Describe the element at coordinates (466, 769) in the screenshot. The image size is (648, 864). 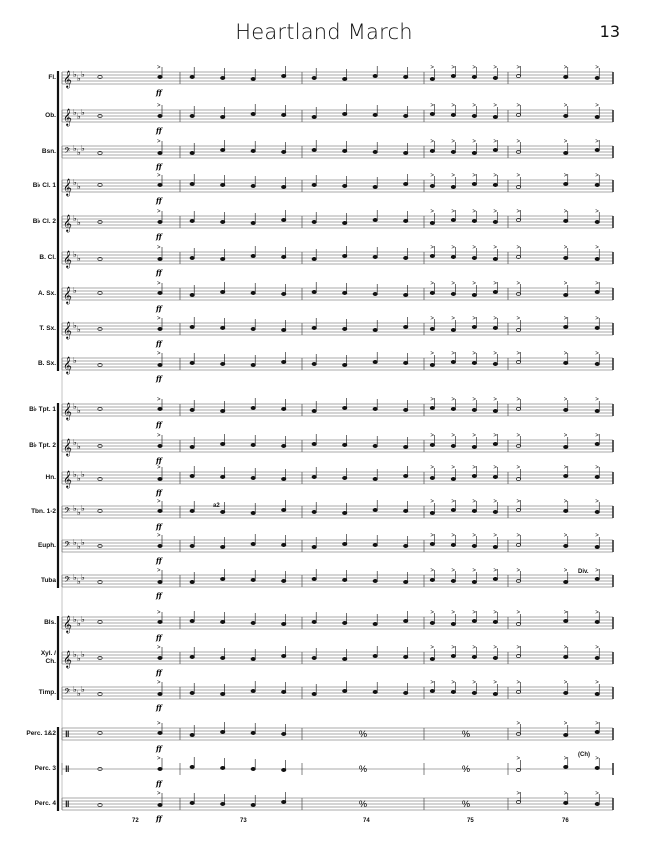
I see `measure-repeat-icon: %` at that location.